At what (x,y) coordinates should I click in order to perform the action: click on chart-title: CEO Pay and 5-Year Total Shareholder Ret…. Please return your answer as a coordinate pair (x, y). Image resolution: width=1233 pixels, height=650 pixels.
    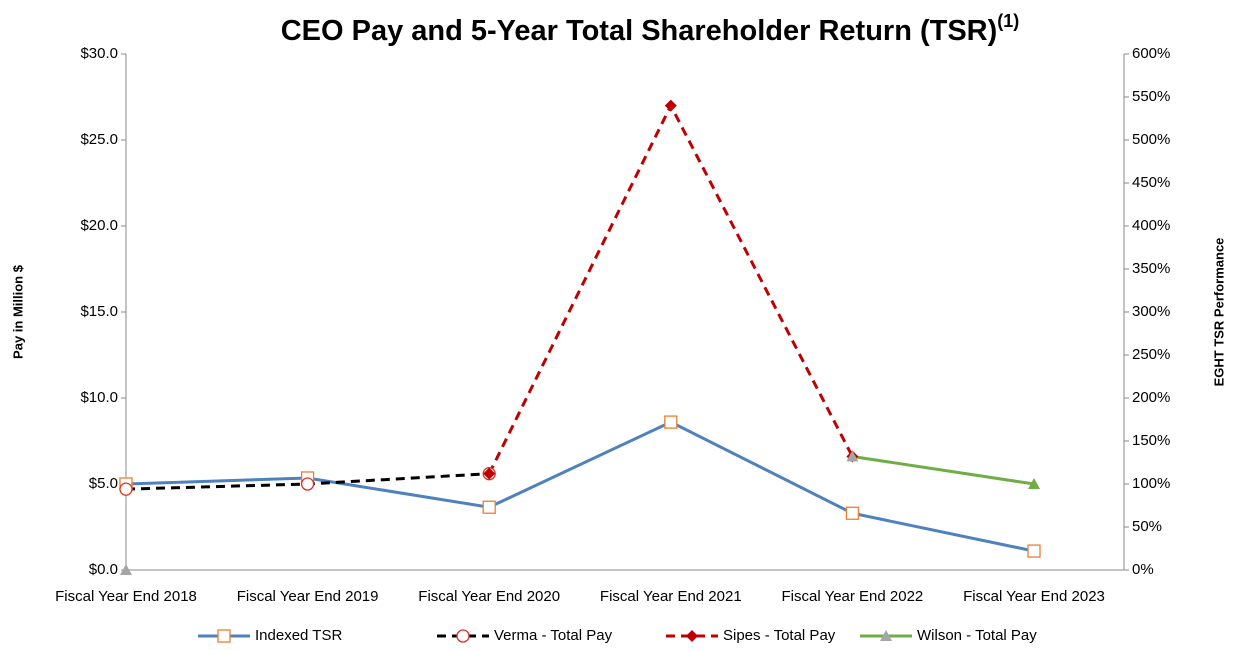
    Looking at the image, I should click on (650, 29).